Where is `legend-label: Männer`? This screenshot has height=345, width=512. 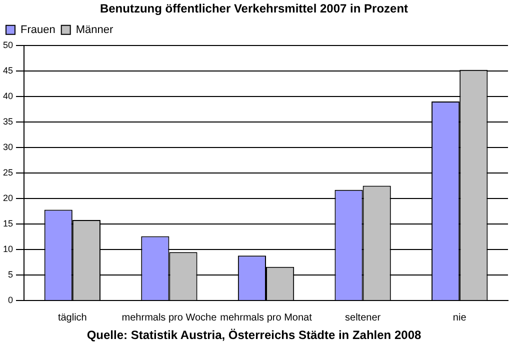
legend-label: Männer is located at coordinates (95, 30).